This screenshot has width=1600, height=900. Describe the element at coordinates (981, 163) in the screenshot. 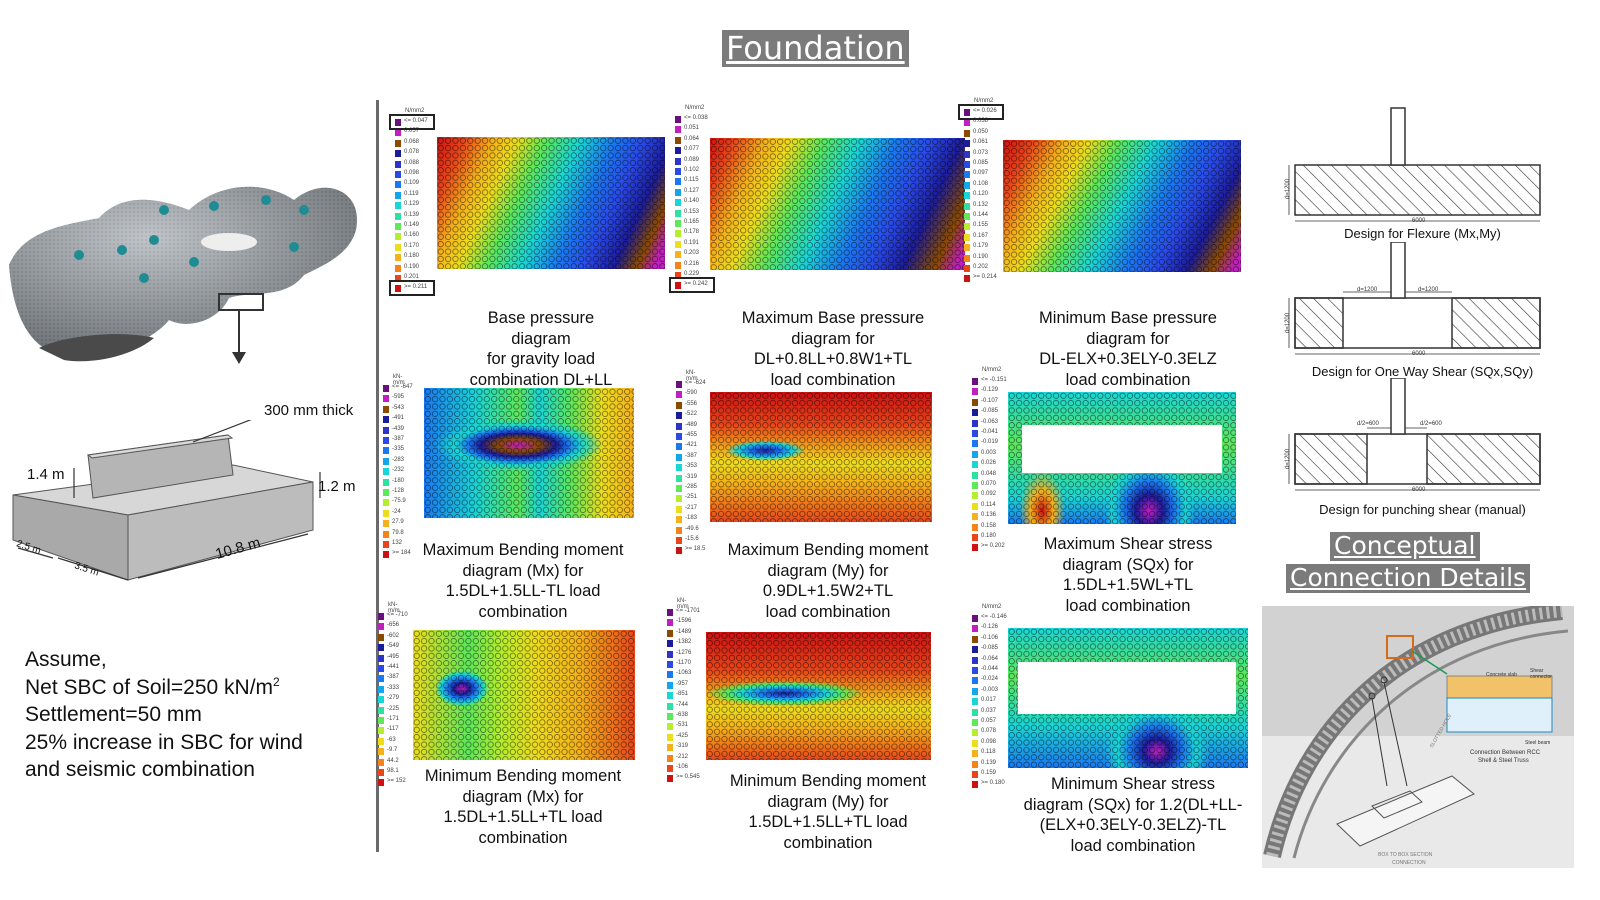

I see `legend-value: 0.085` at that location.